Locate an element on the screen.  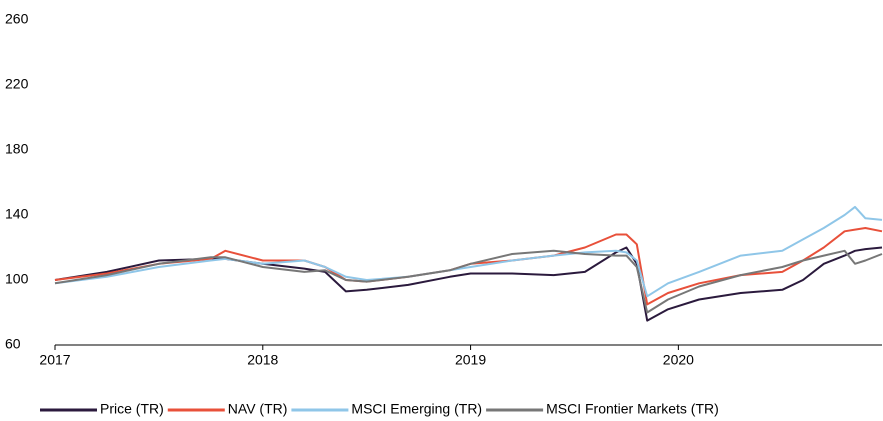
legend-label: MSCI Frontier Markets (TR) is located at coordinates (632, 409).